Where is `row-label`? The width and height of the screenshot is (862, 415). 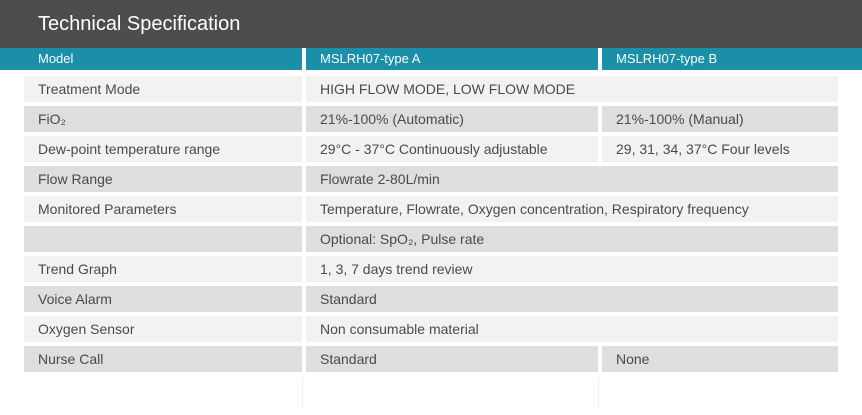 row-label is located at coordinates (163, 239).